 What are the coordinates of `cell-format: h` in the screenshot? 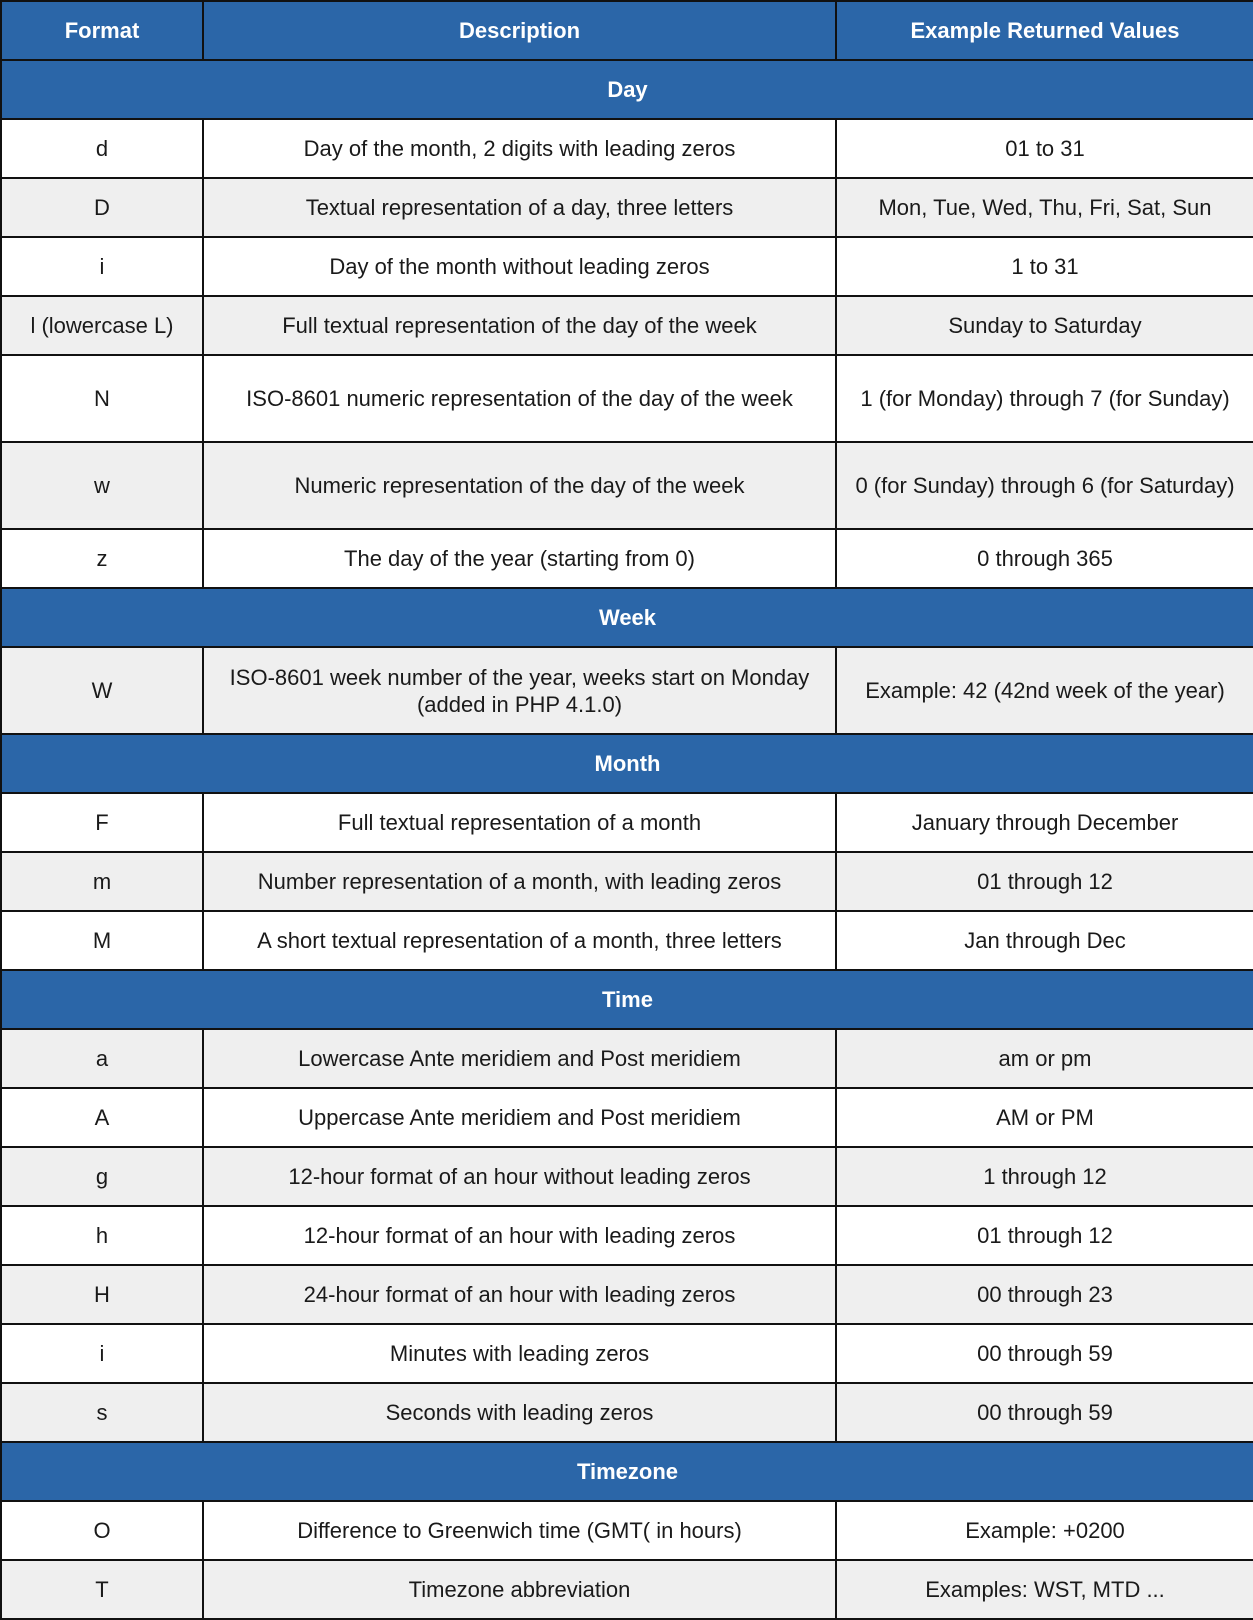 It's located at (102, 1235).